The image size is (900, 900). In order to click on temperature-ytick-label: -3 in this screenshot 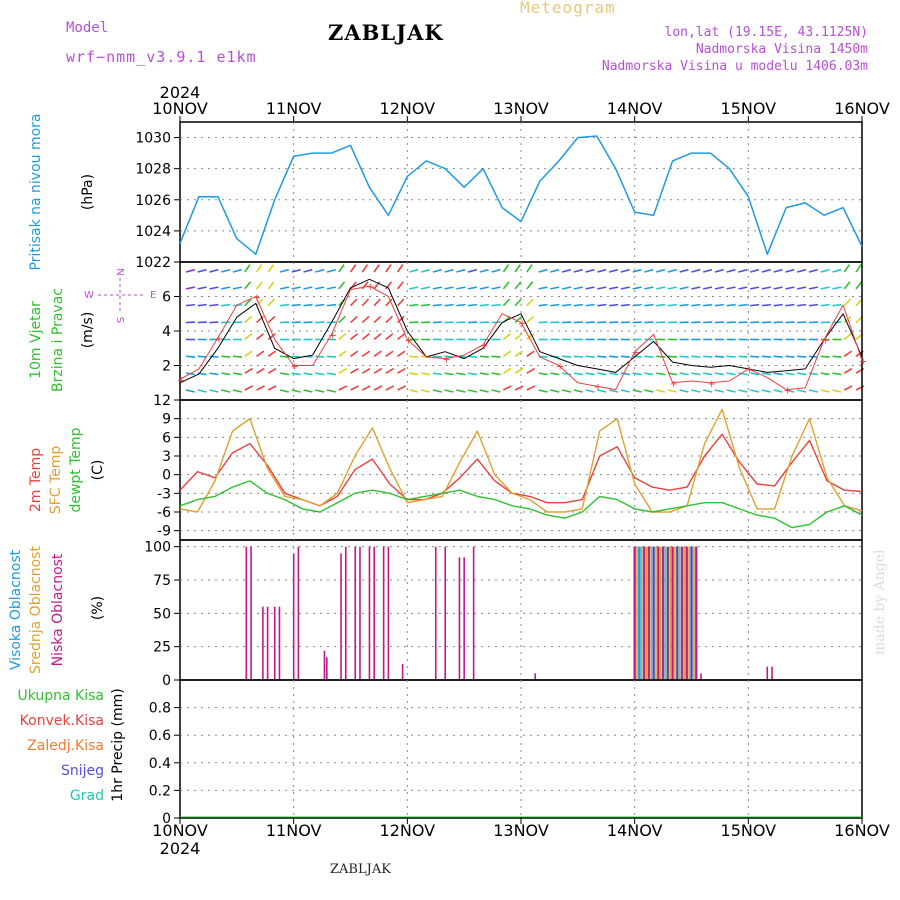, I will do `click(164, 494)`.